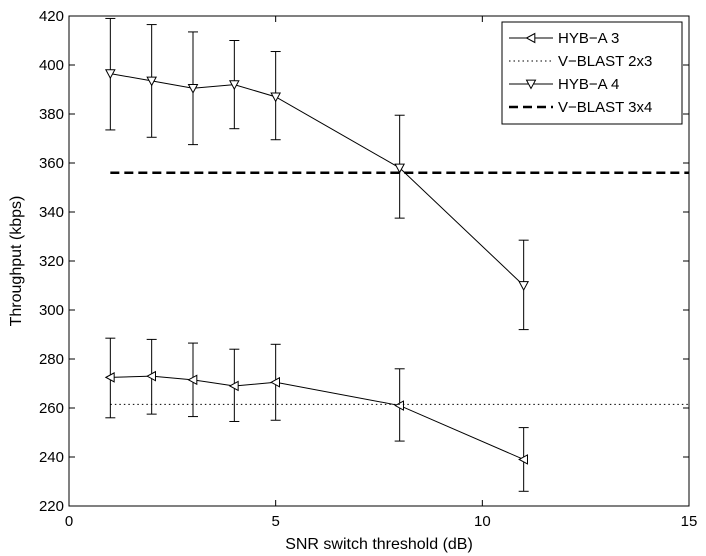  Describe the element at coordinates (275, 521) in the screenshot. I see `x-tick-label: 5` at that location.